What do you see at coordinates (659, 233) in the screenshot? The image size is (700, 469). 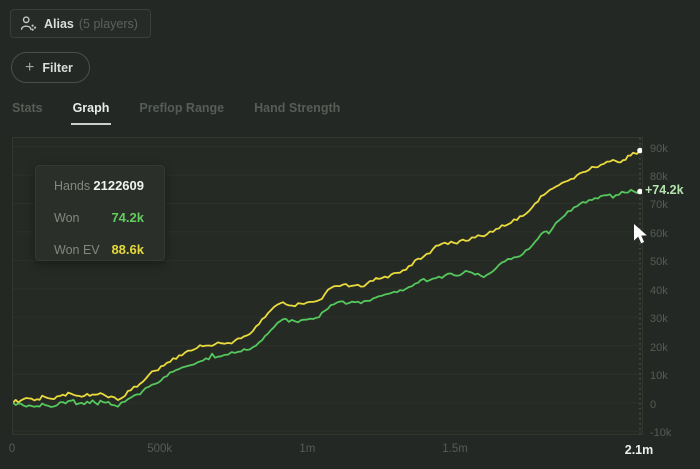 I see `y-axis-label: 60k` at bounding box center [659, 233].